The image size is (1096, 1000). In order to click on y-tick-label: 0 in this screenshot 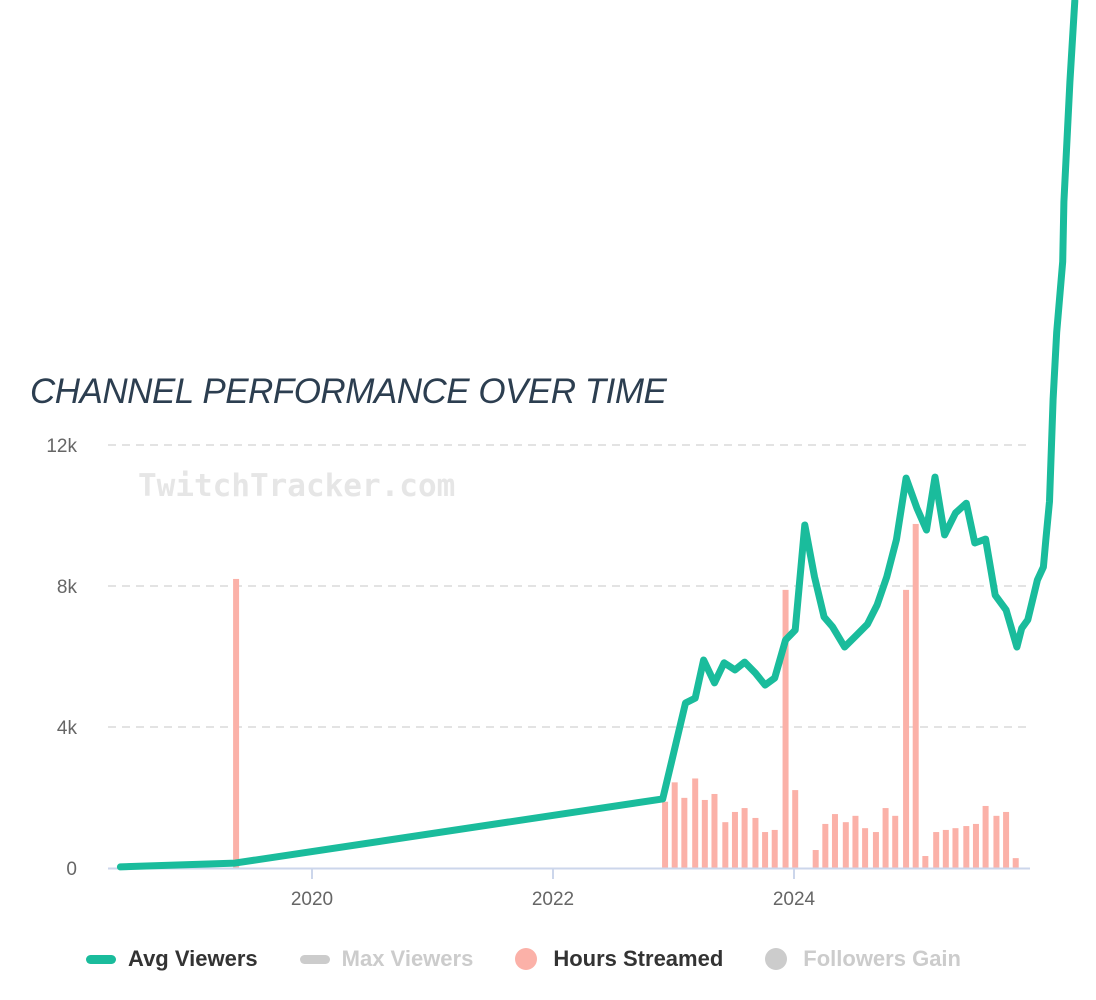, I will do `click(71, 869)`.